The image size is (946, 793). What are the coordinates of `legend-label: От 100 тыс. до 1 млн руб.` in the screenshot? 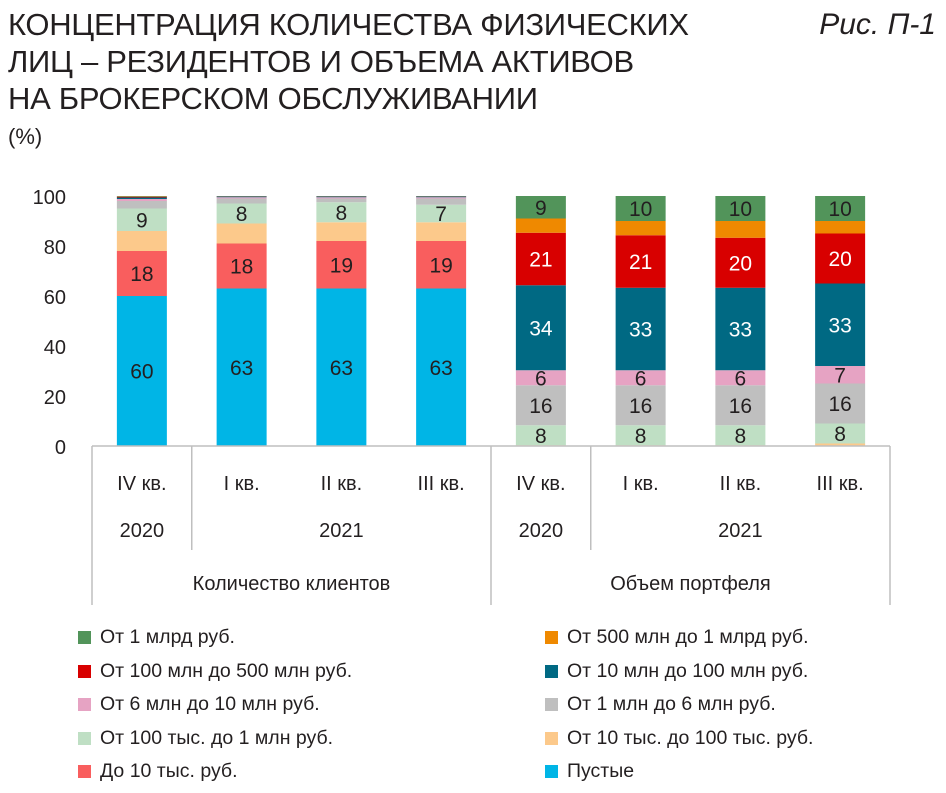 It's located at (217, 737).